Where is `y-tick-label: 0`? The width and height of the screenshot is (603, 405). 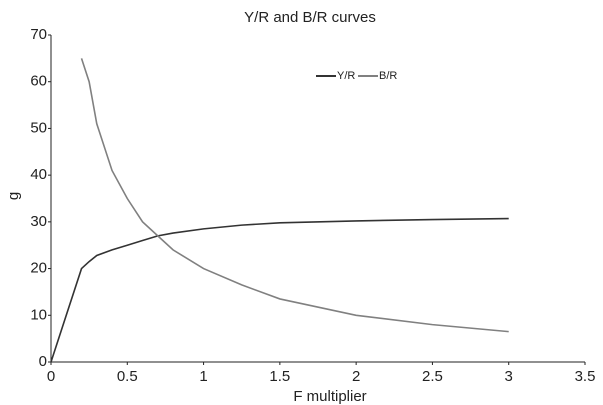
y-tick-label: 0 is located at coordinates (43, 361).